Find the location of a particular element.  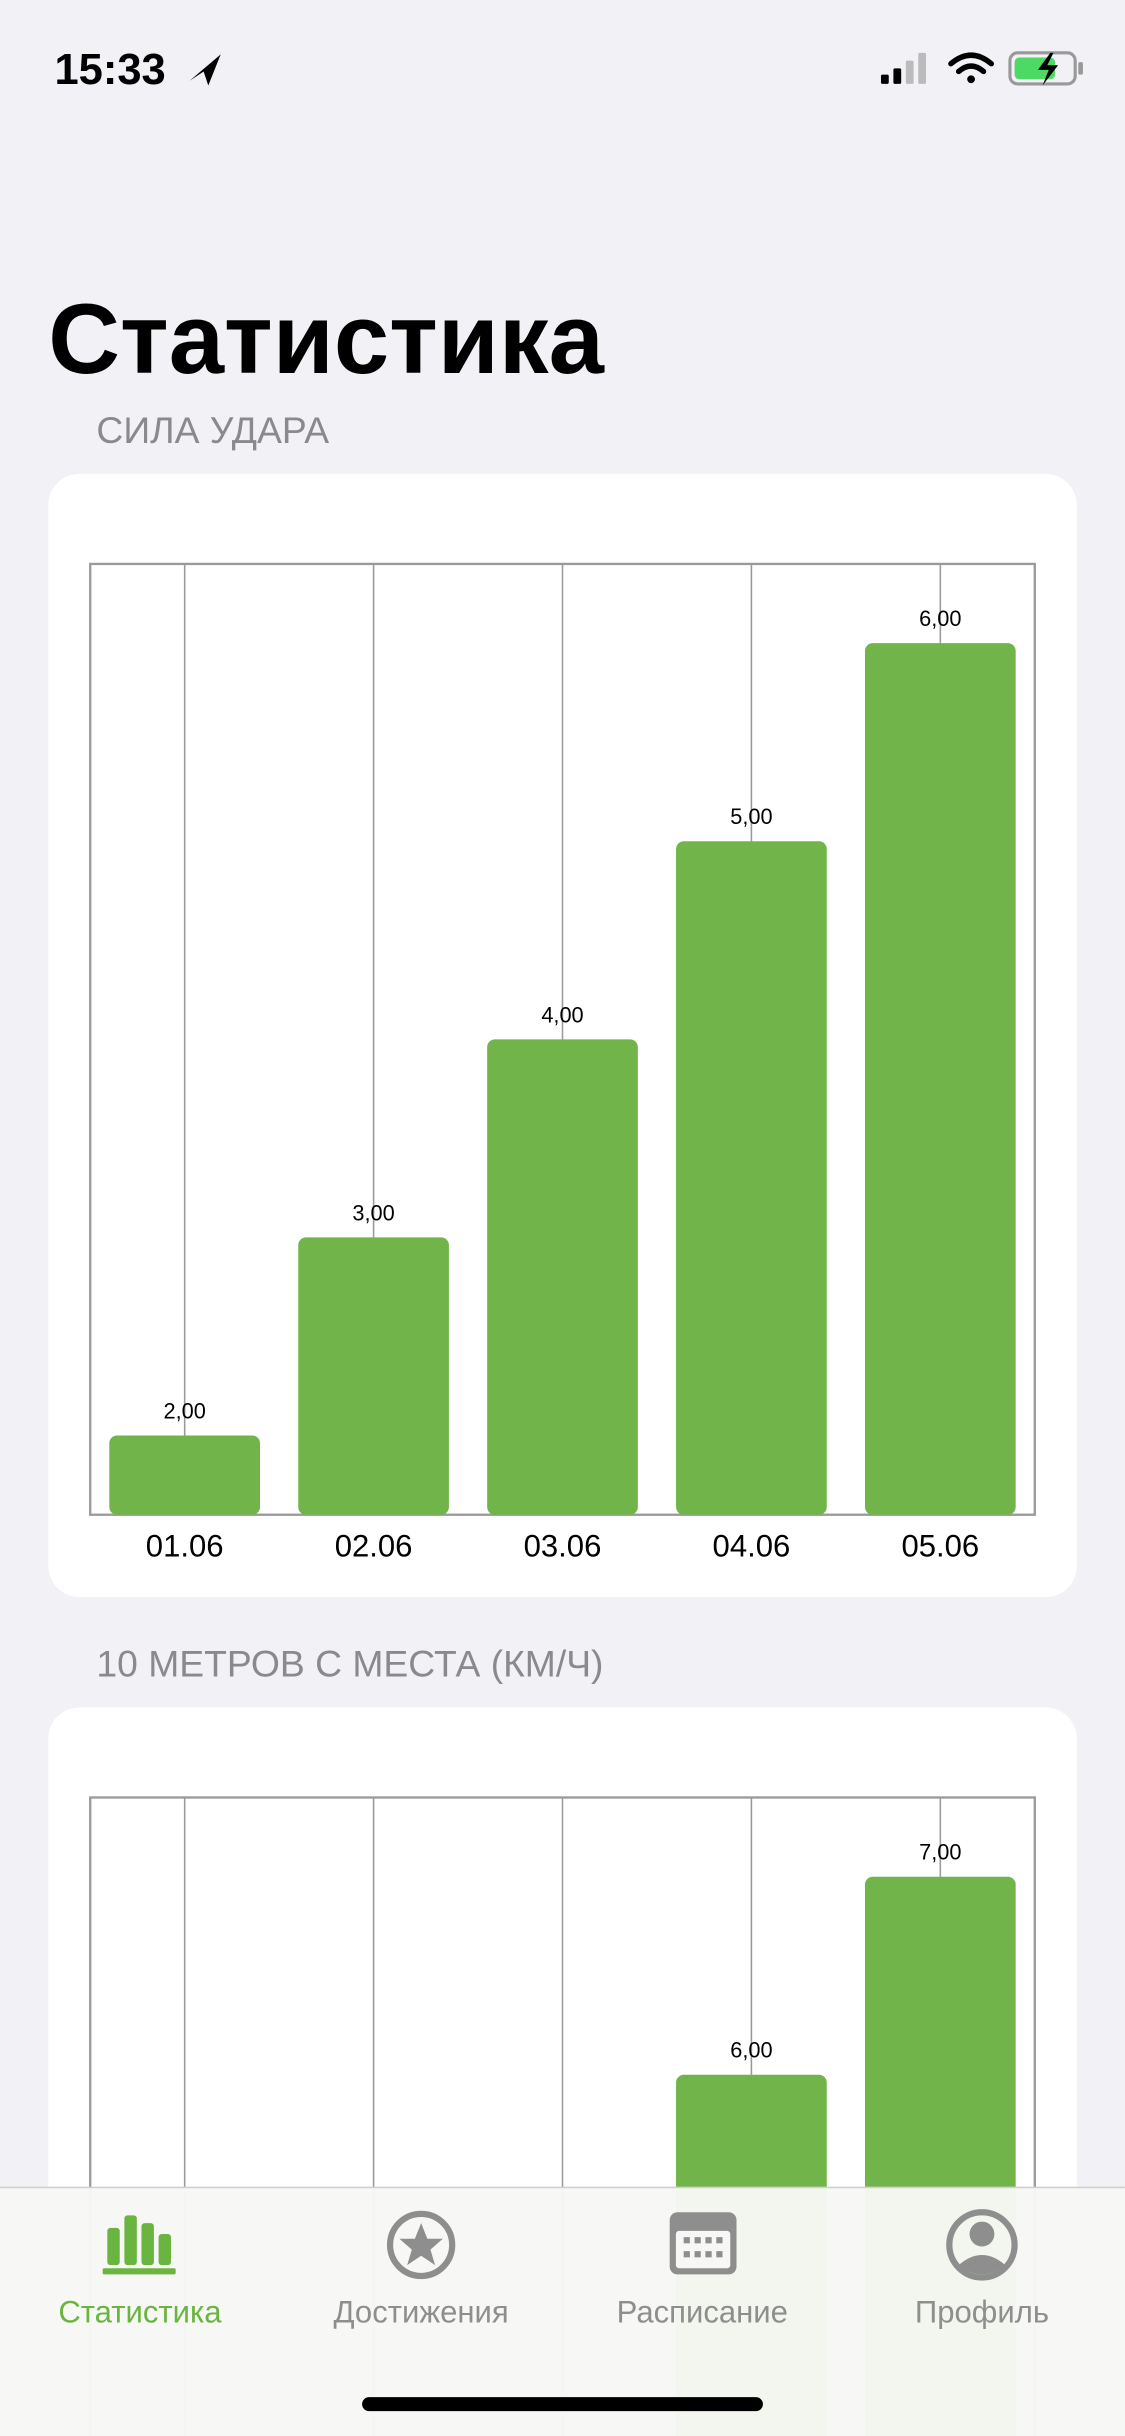

tab-icon-achievements is located at coordinates (421, 2245).